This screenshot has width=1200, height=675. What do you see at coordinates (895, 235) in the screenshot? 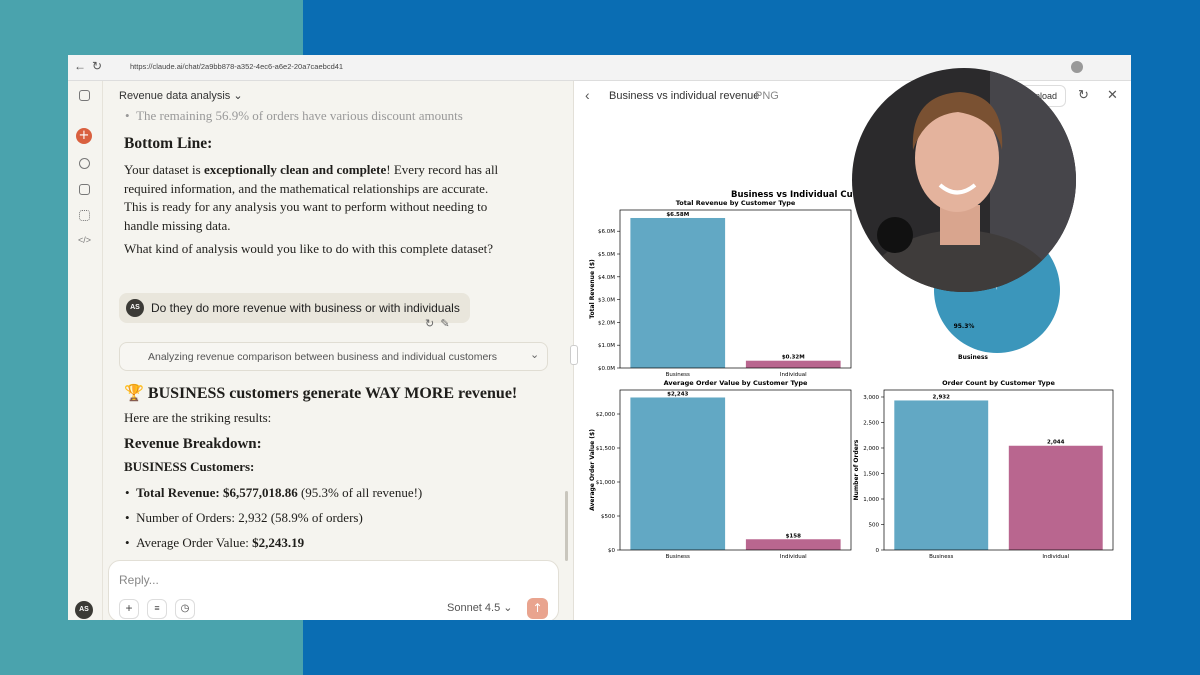
I see `microphone` at bounding box center [895, 235].